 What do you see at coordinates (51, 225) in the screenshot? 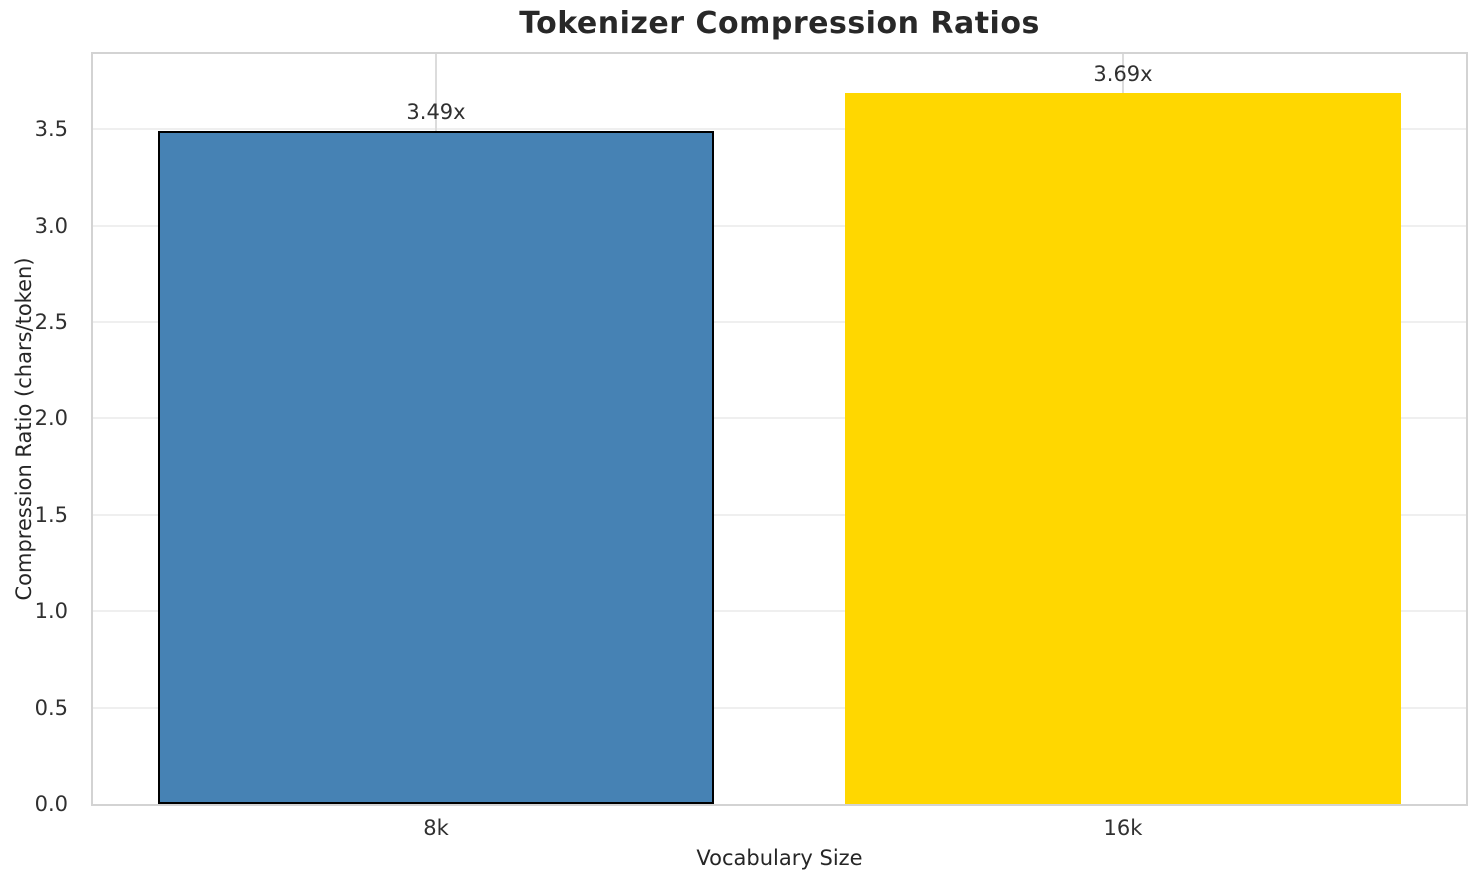
I see `y-tick-label: 3.0` at bounding box center [51, 225].